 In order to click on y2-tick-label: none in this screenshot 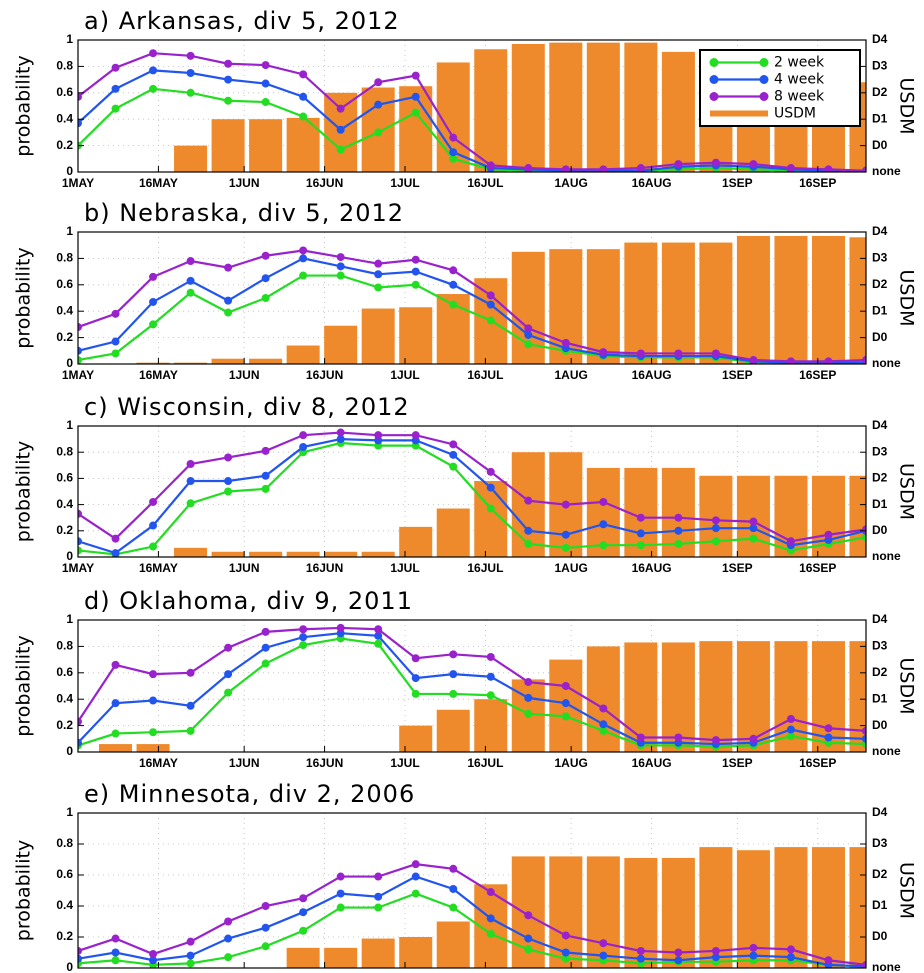, I will do `click(886, 171)`.